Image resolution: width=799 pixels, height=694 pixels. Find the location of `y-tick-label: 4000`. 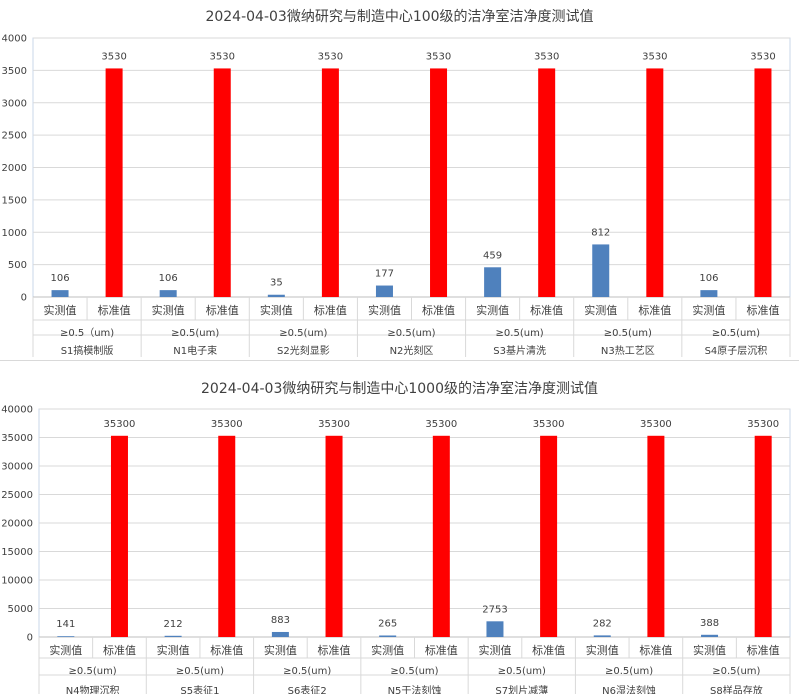

y-tick-label: 4000 is located at coordinates (14, 39).